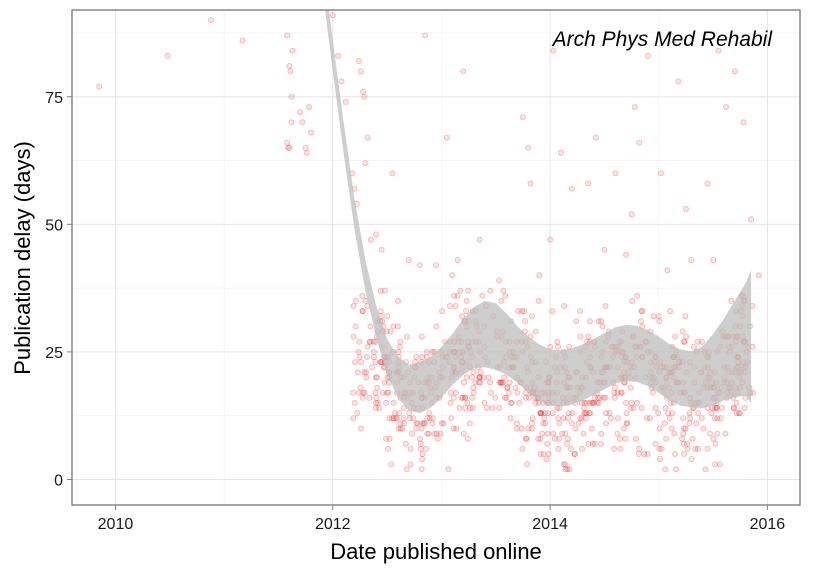 The image size is (825, 570). Describe the element at coordinates (333, 524) in the screenshot. I see `x-tick-label: 2012` at that location.